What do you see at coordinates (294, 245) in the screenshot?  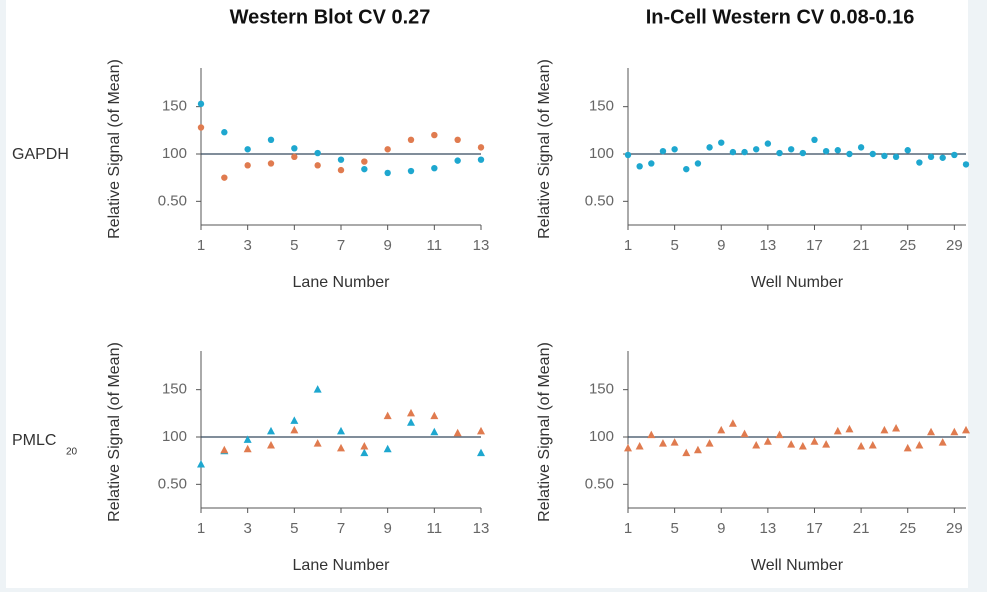 I see `x-tick-label: 5` at bounding box center [294, 245].